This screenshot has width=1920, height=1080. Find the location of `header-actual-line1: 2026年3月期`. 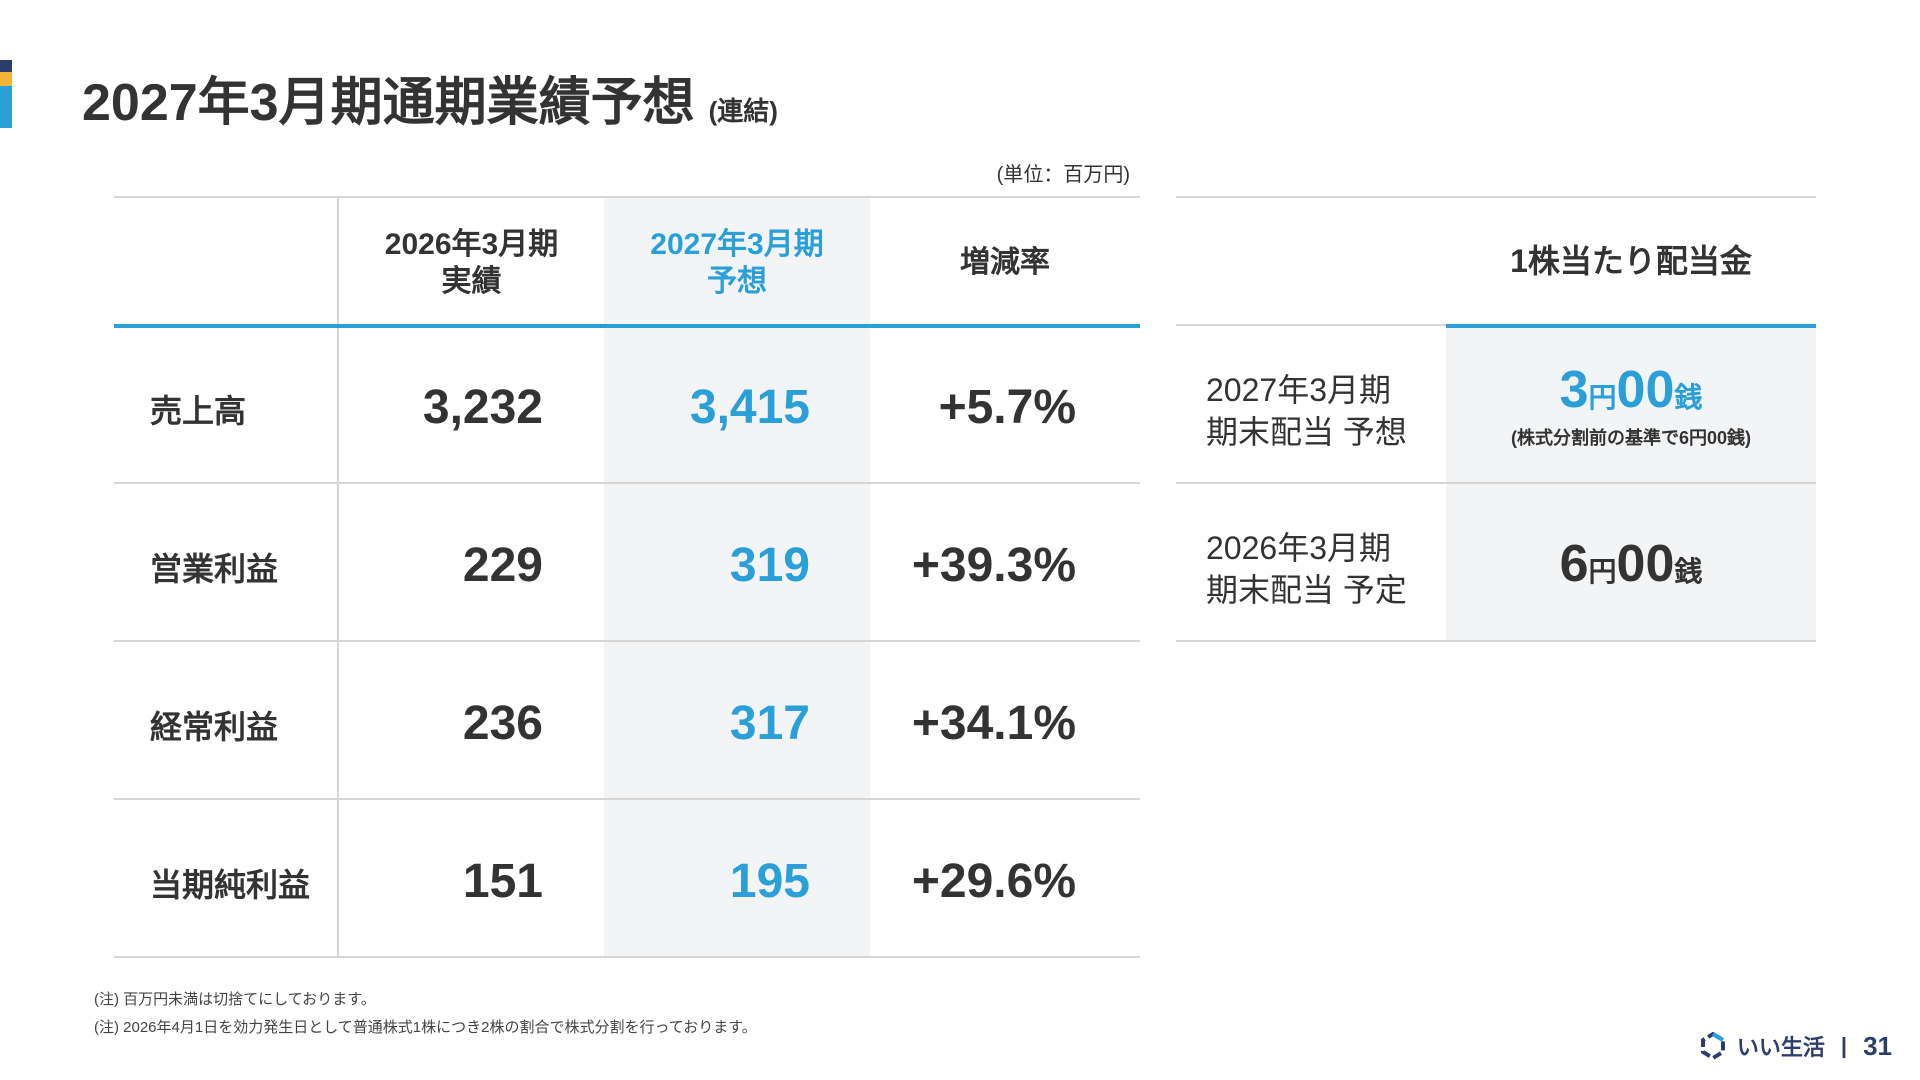

header-actual-line1: 2026年3月期 is located at coordinates (471, 244).